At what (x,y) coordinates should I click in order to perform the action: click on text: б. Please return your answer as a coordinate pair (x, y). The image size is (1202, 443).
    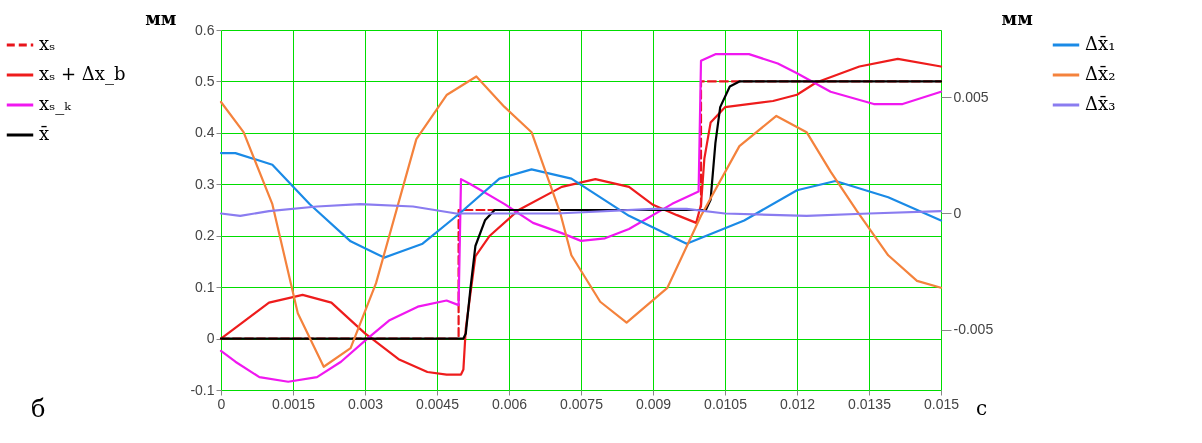
    Looking at the image, I should click on (38, 409).